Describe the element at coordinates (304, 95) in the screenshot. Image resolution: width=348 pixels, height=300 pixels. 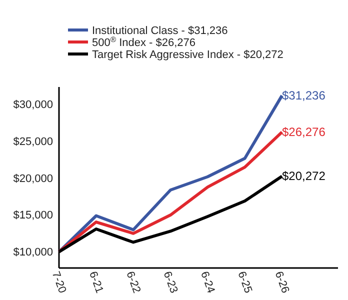
I see `data-label: $31,236` at that location.